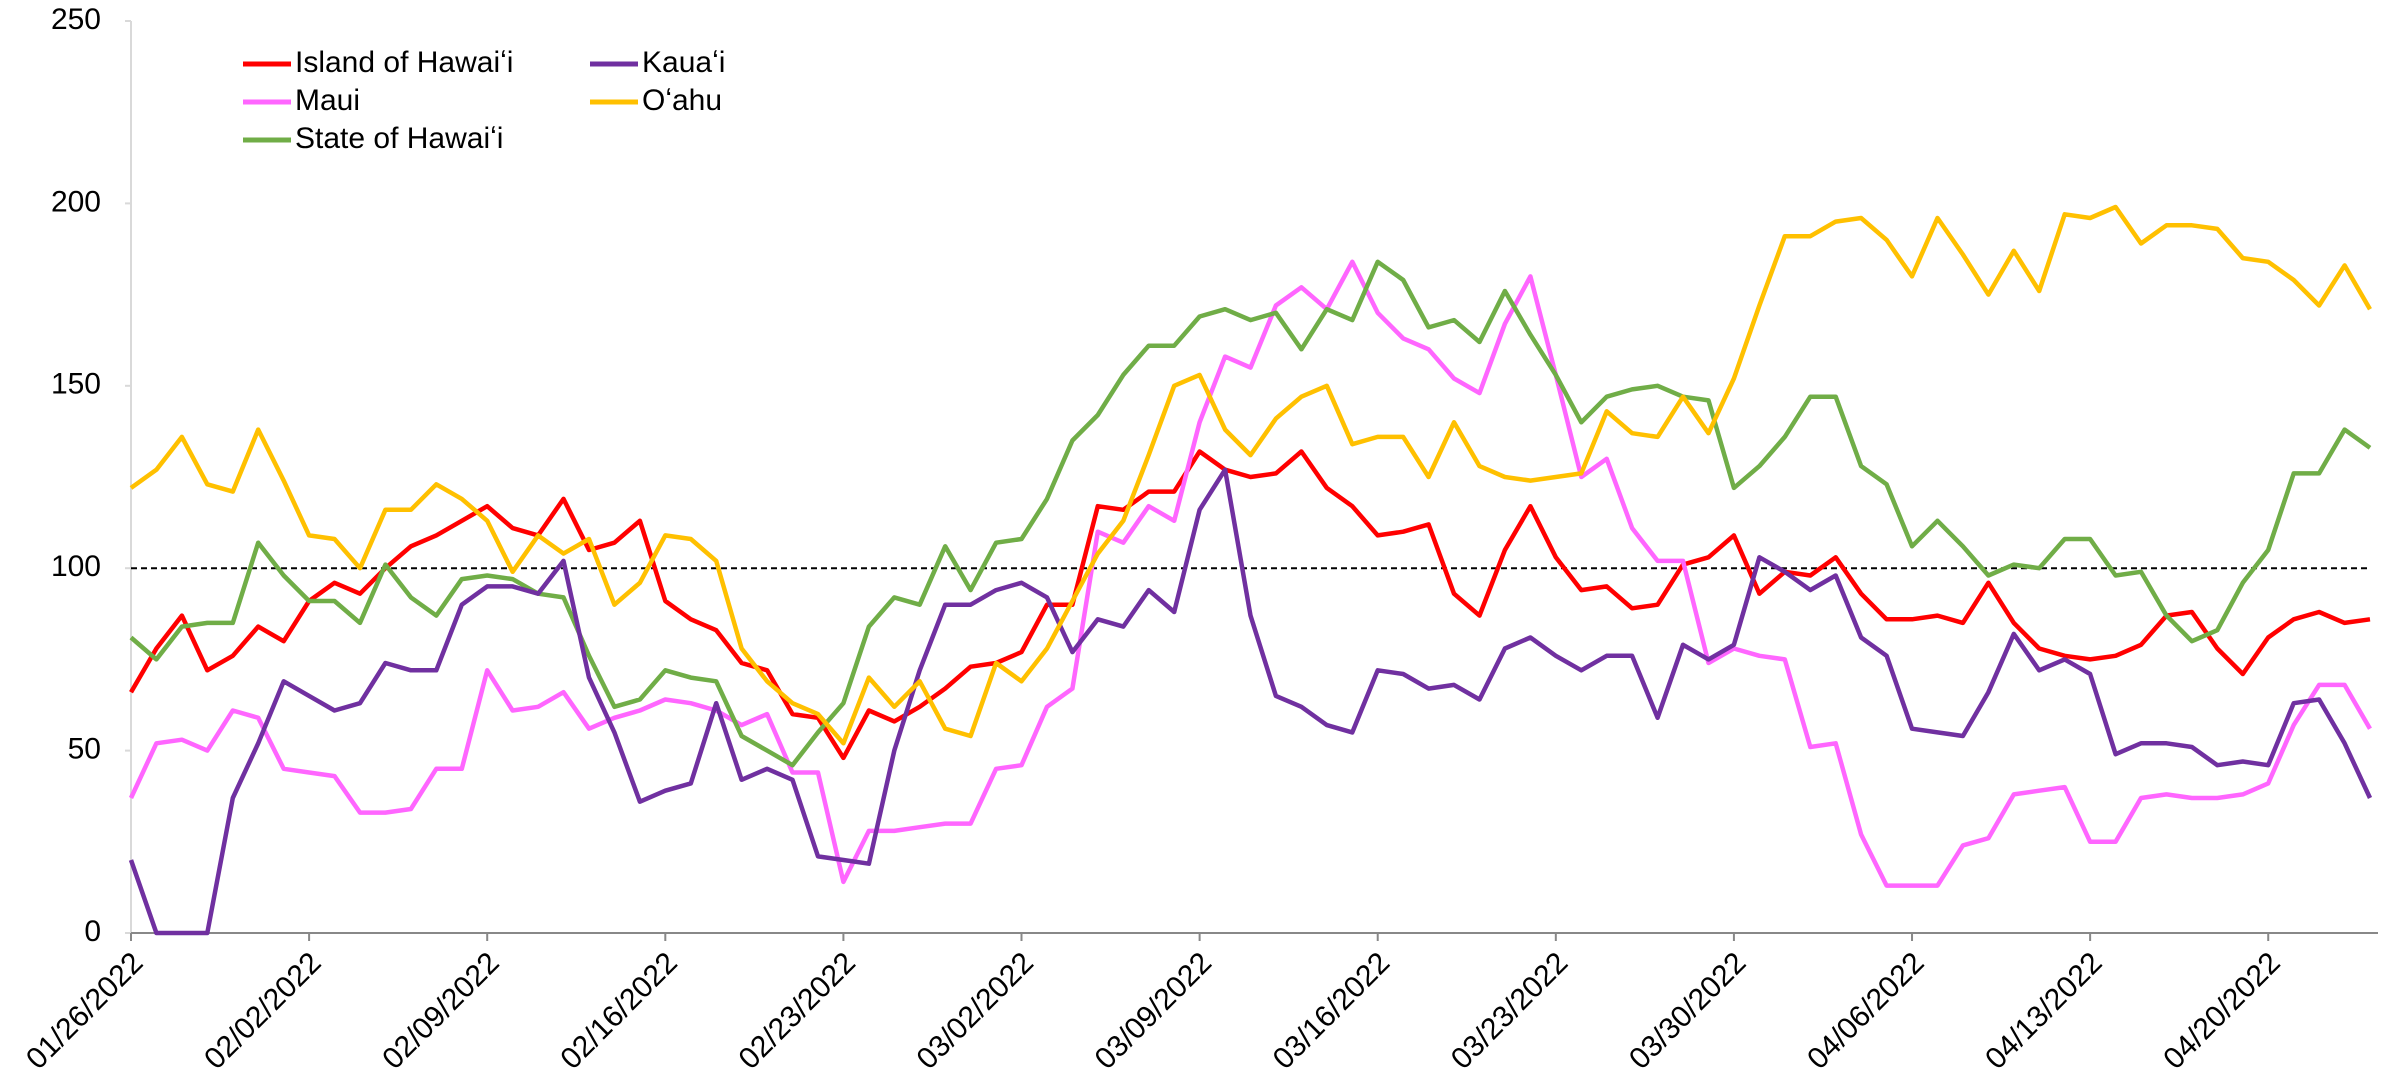 This screenshot has height=1091, width=2382. I want to click on y-tick-label: 0, so click(92, 931).